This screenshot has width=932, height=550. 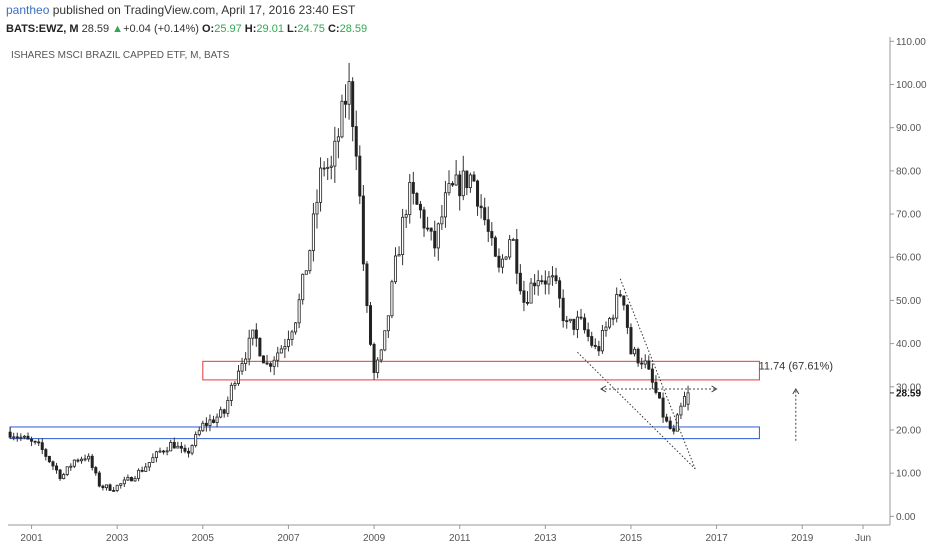 I want to click on x-tick-label: 2003, so click(x=117, y=538).